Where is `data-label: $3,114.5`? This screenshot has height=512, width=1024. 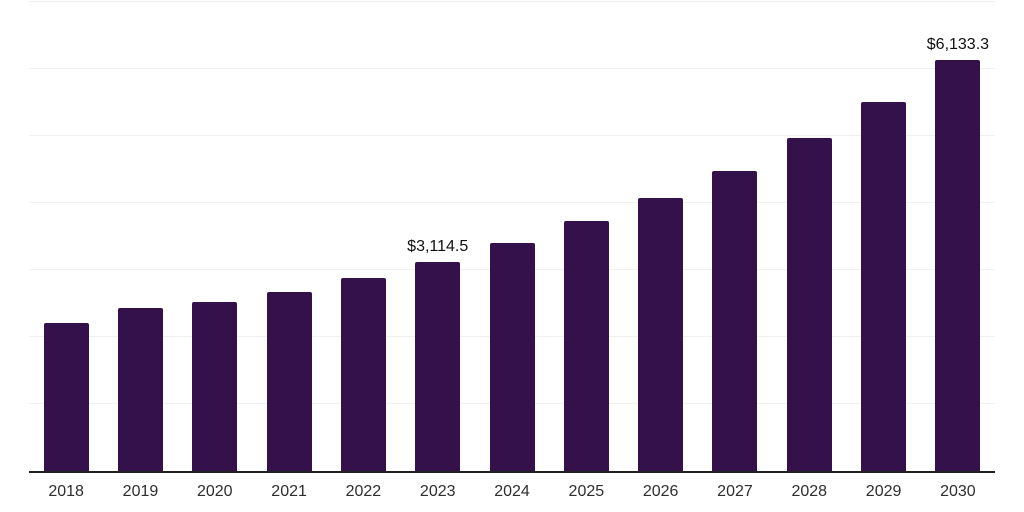 data-label: $3,114.5 is located at coordinates (438, 247).